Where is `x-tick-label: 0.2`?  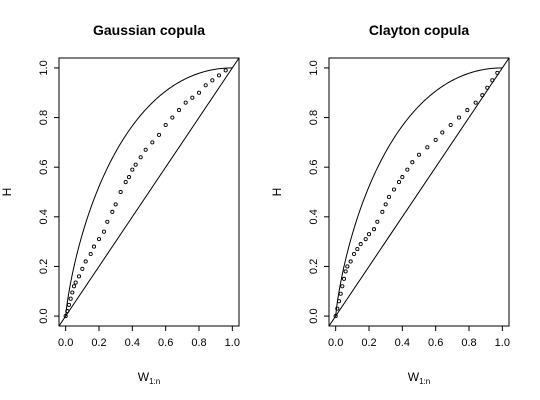
x-tick-label: 0.2 is located at coordinates (98, 343).